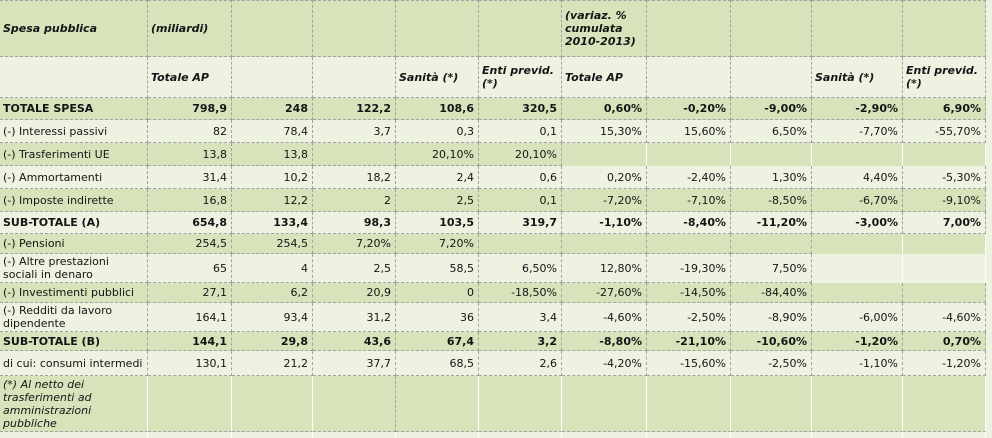  I want to click on col-header-4: Sanità (*), so click(437, 77).